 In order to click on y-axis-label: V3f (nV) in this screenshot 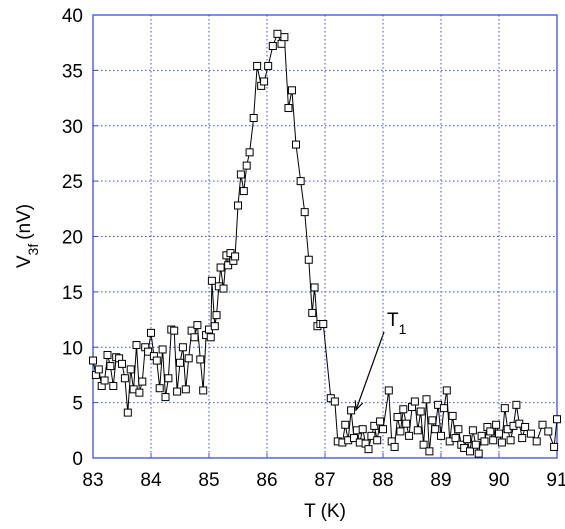, I will do `click(27, 236)`.